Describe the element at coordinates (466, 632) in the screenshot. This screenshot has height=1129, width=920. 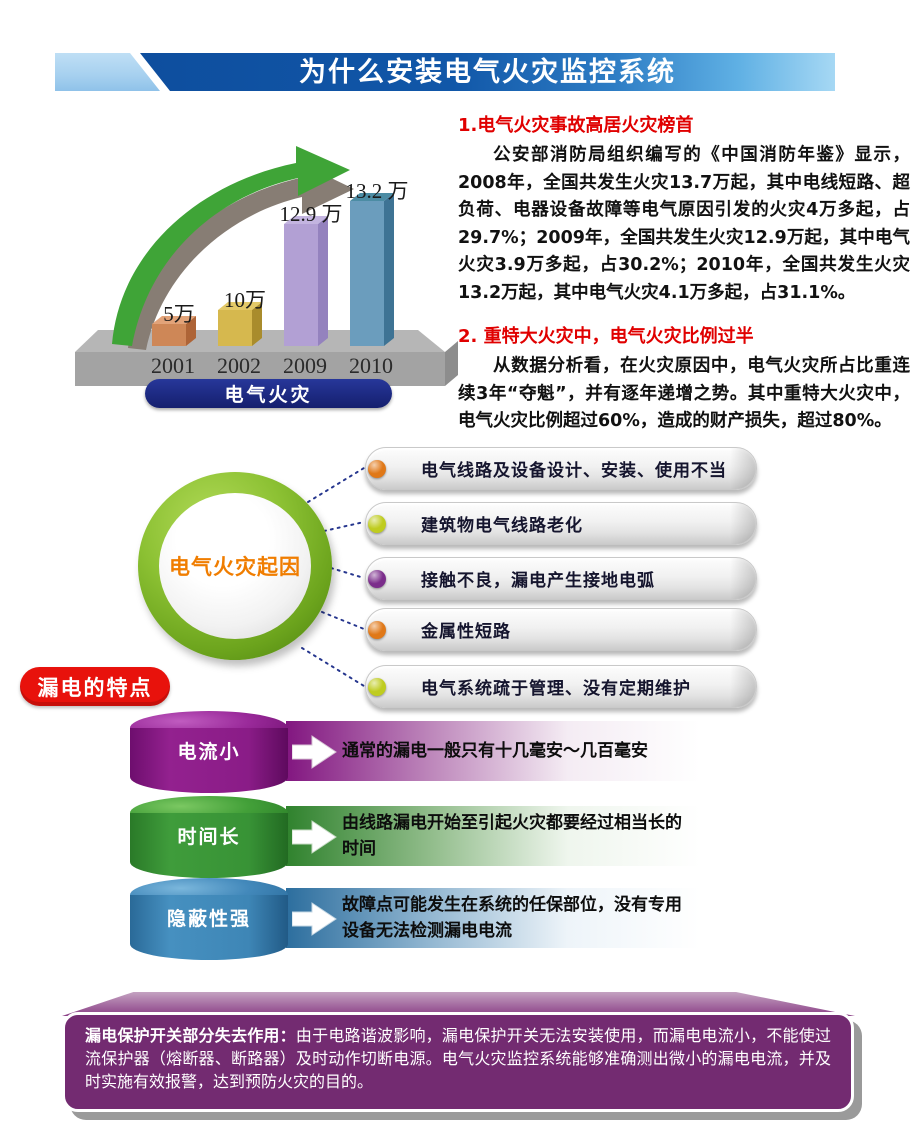
I see `cause-label: 金属性短路` at that location.